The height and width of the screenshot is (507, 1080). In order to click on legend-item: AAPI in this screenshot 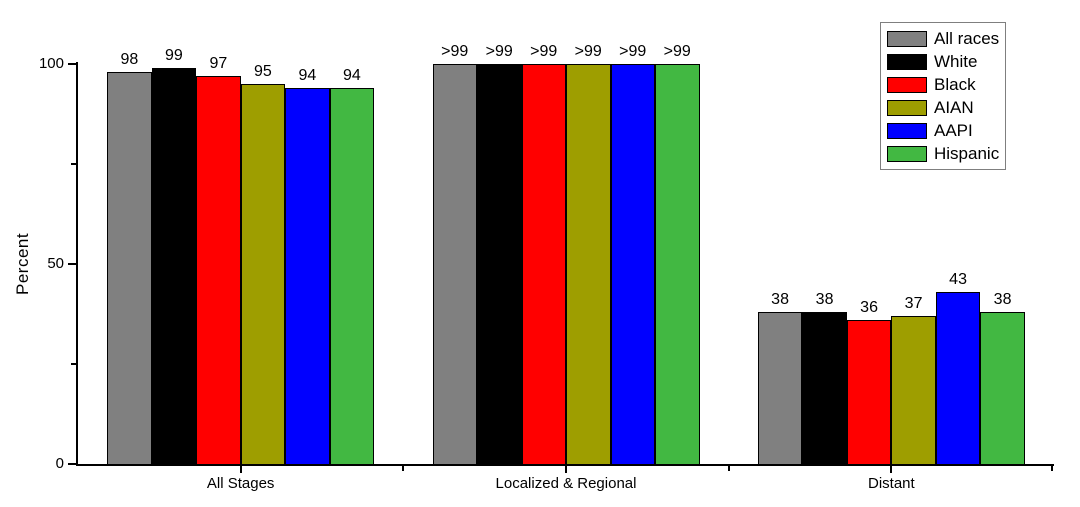, I will do `click(943, 130)`.